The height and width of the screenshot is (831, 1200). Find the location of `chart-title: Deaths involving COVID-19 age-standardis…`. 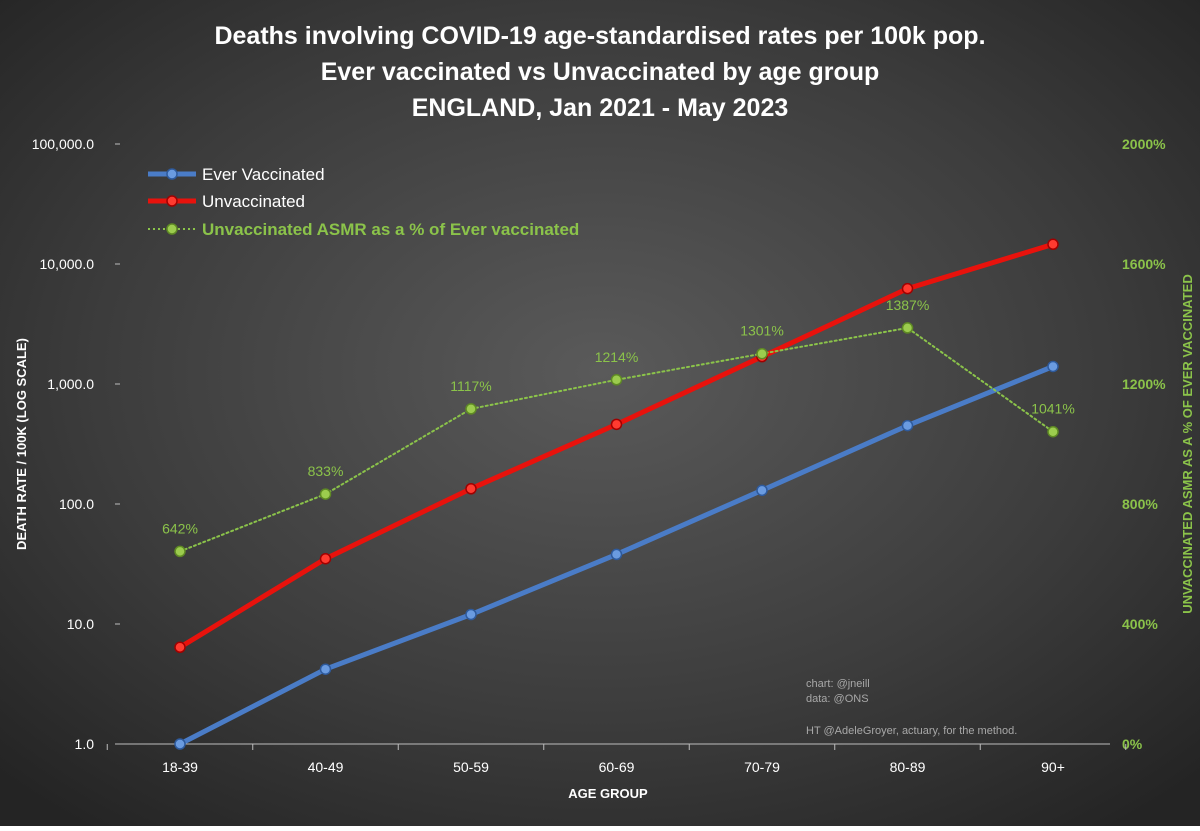

chart-title: Deaths involving COVID-19 age-standardis… is located at coordinates (599, 72).